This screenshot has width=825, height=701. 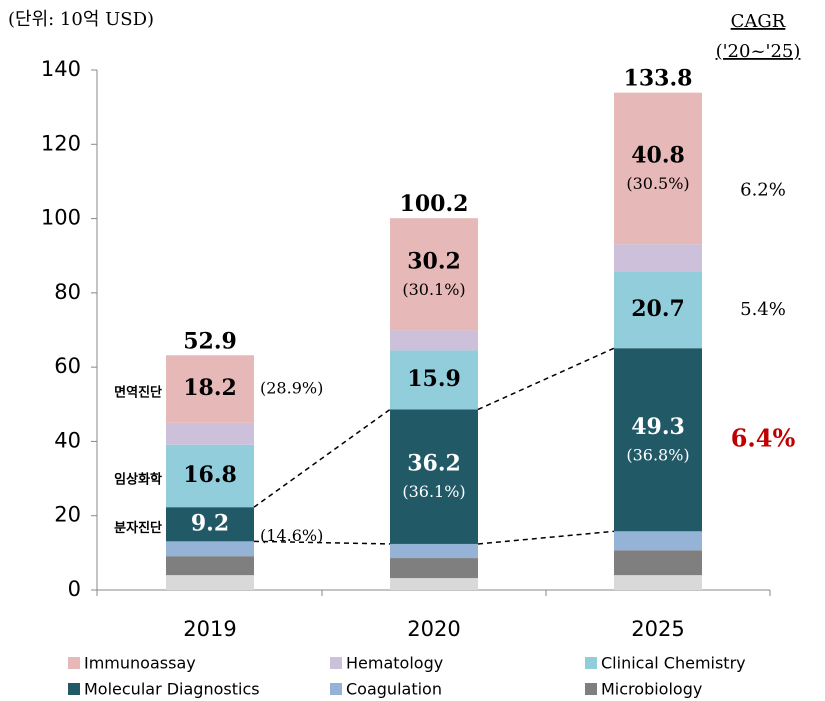 I want to click on unit-label: (단위: 10억 USD), so click(x=81, y=19).